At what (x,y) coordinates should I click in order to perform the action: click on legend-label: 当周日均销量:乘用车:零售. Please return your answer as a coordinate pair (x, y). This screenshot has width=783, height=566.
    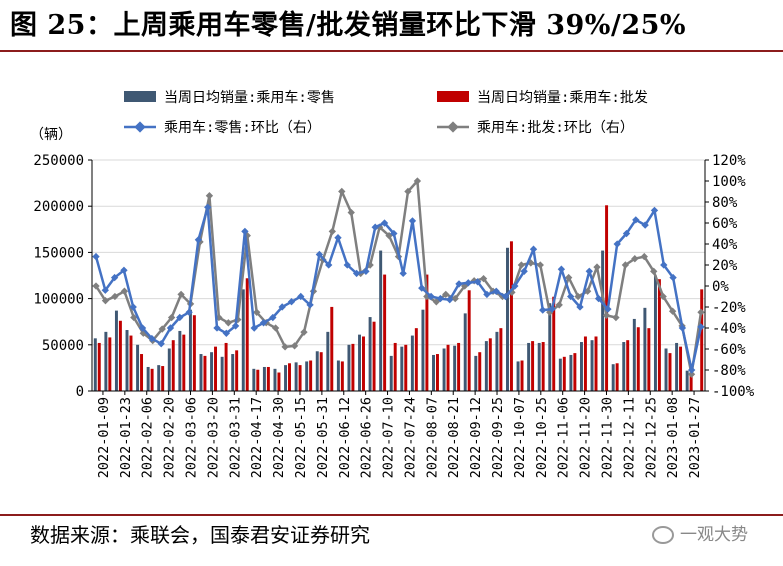
    Looking at the image, I should click on (249, 97).